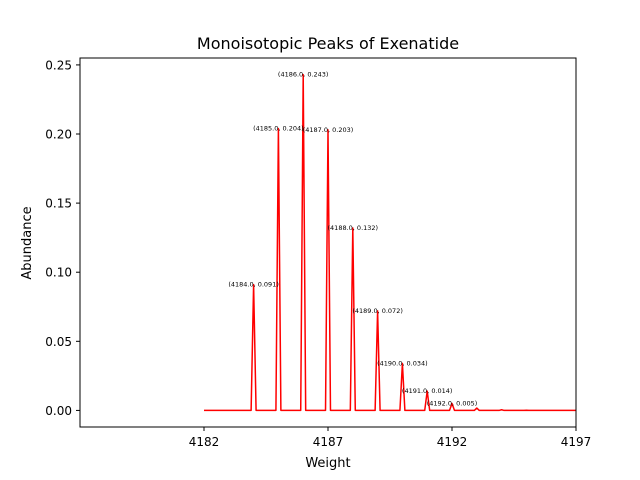  I want to click on y-tick-label: 0.20, so click(58, 135).